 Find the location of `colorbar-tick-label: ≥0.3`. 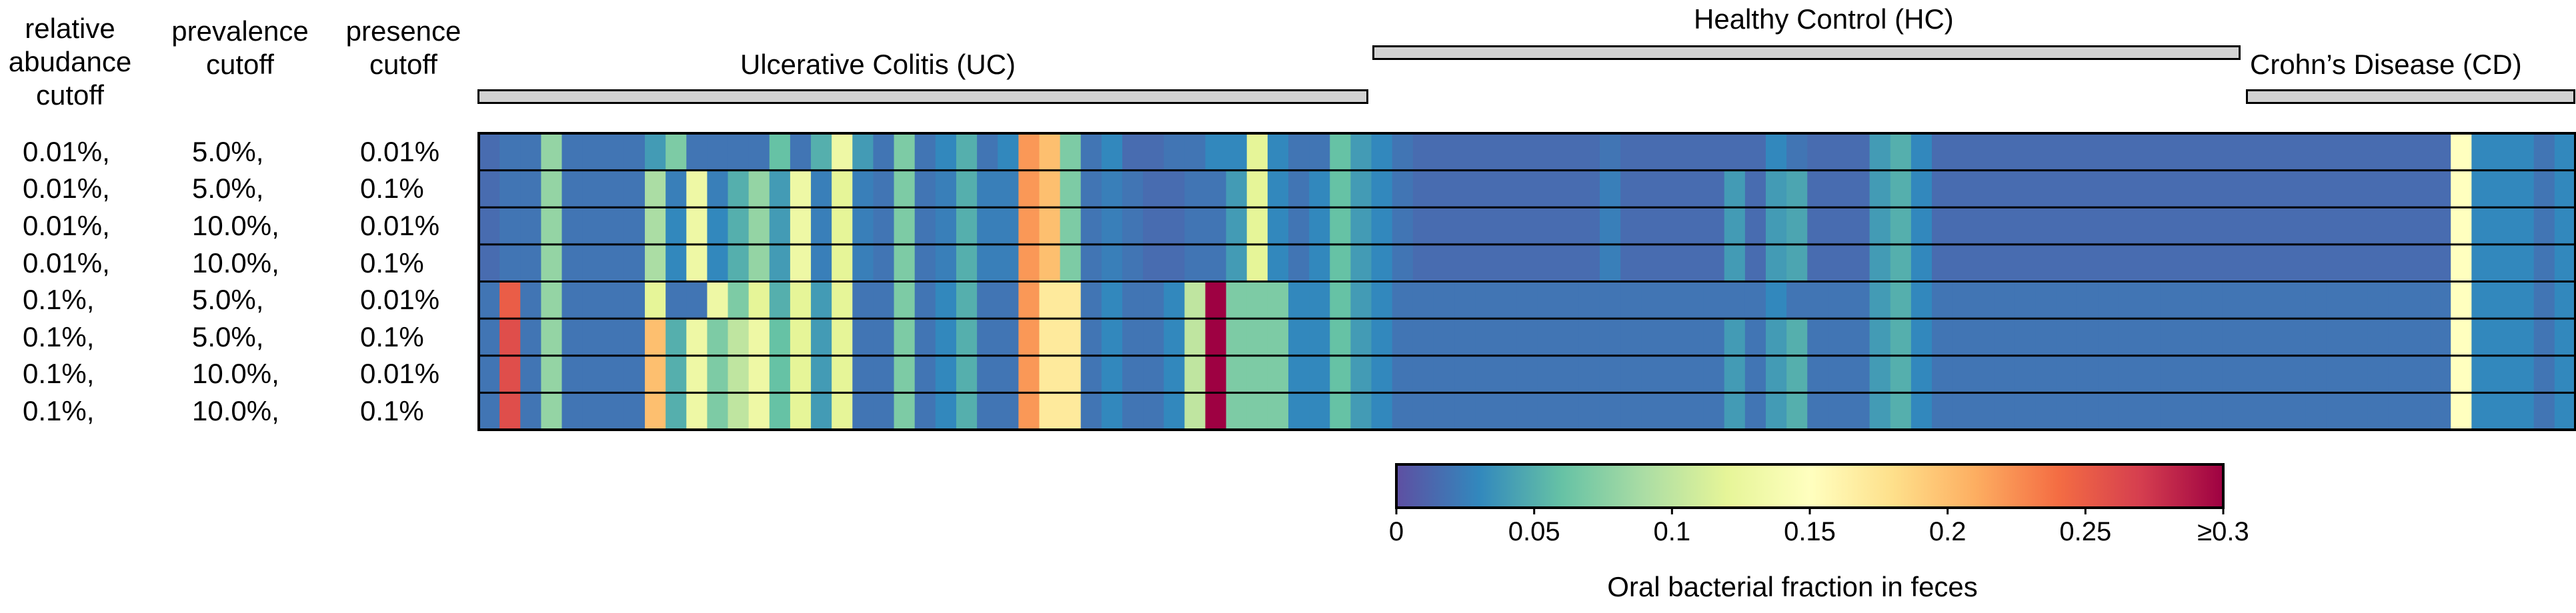

colorbar-tick-label: ≥0.3 is located at coordinates (2223, 531).